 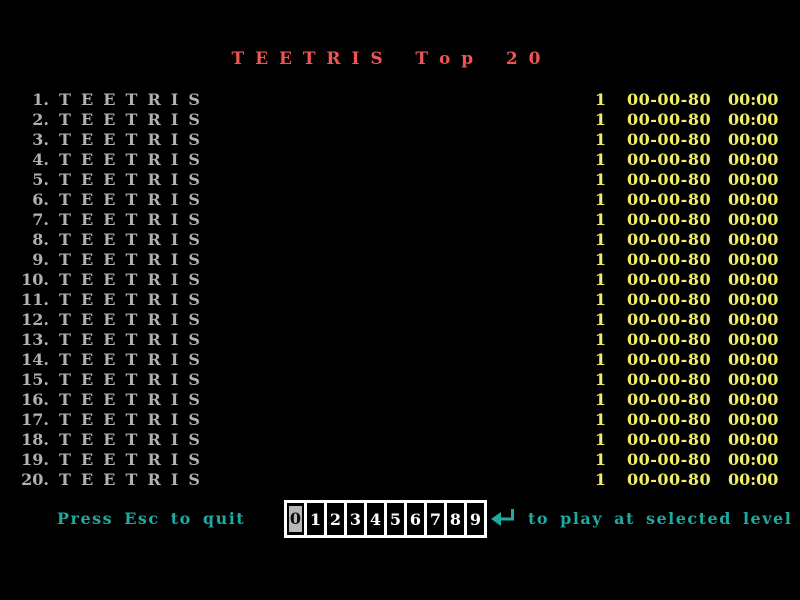 What do you see at coordinates (40, 99) in the screenshot?
I see `score-rank: 1.` at bounding box center [40, 99].